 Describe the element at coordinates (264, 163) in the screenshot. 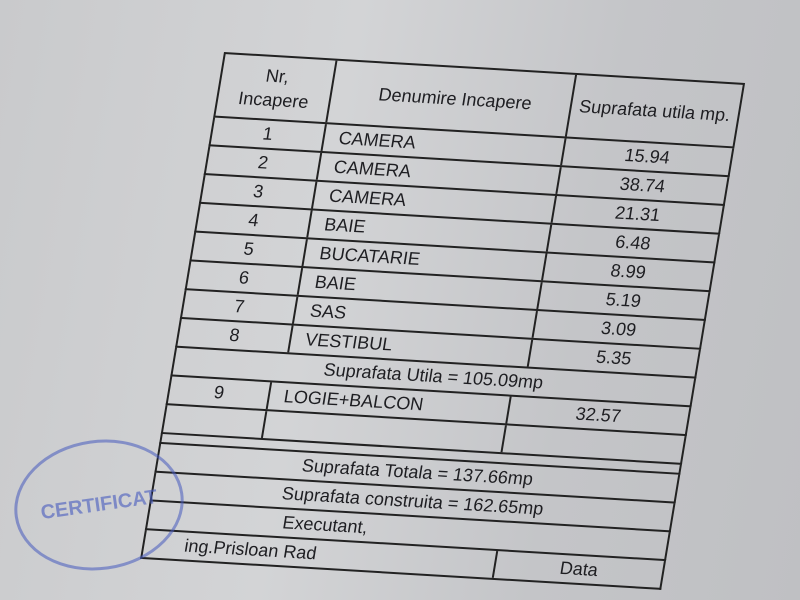

I see `row-nr: 2` at that location.